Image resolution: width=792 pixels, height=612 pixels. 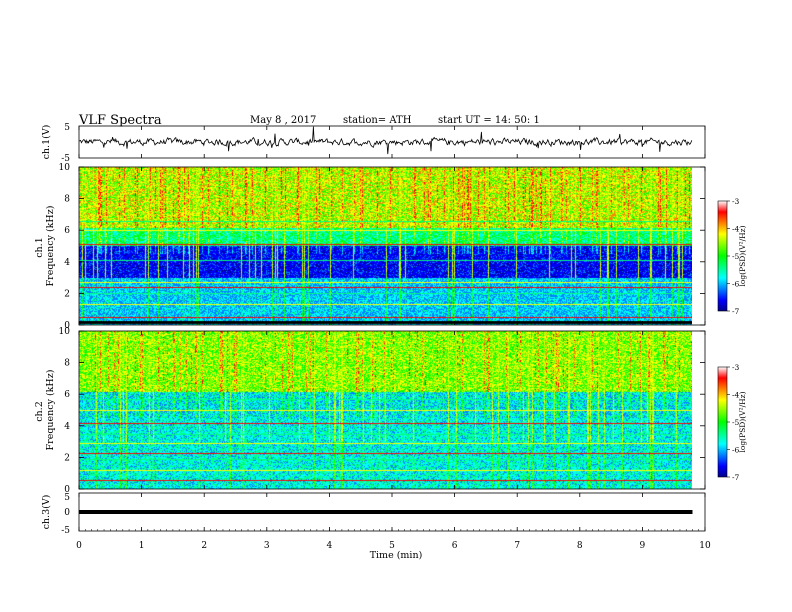 I want to click on ch2-colorbar-tick-label: -3, so click(x=736, y=367).